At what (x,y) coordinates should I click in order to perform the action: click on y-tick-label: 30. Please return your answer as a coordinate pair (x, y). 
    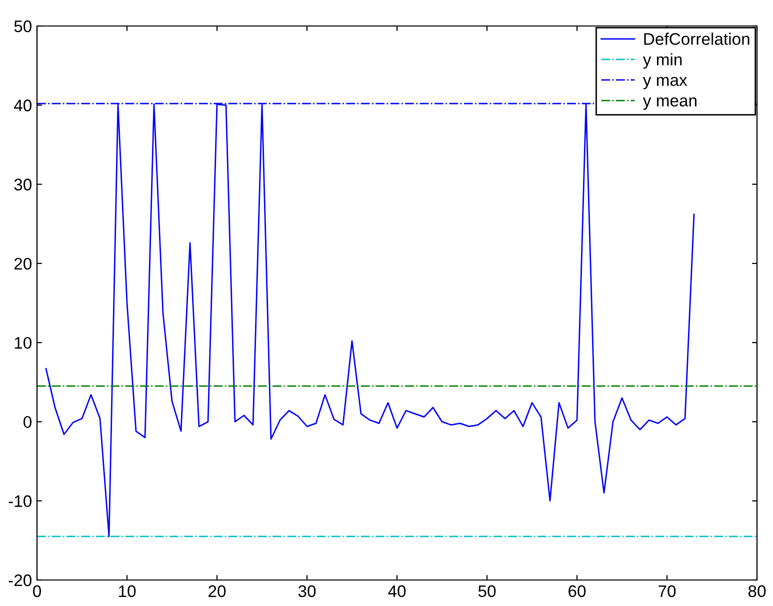
    Looking at the image, I should click on (23, 184).